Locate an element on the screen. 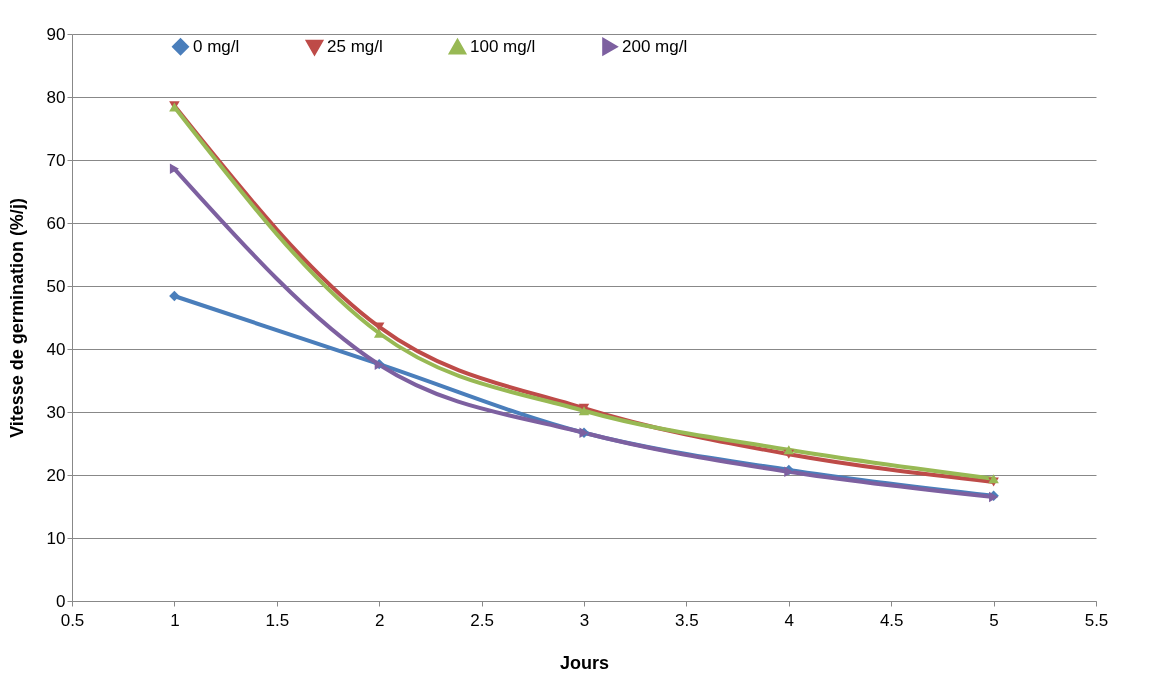 The width and height of the screenshot is (1153, 689). y-tick-label: 0 is located at coordinates (61, 601).